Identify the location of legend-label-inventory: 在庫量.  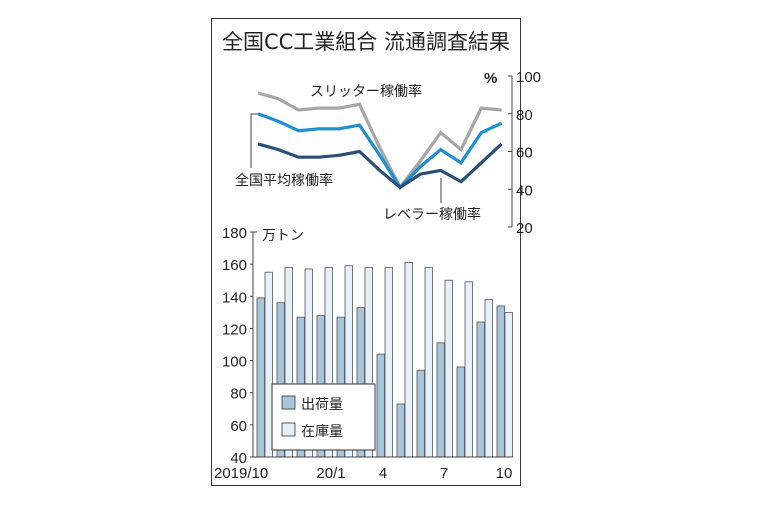
(322, 431).